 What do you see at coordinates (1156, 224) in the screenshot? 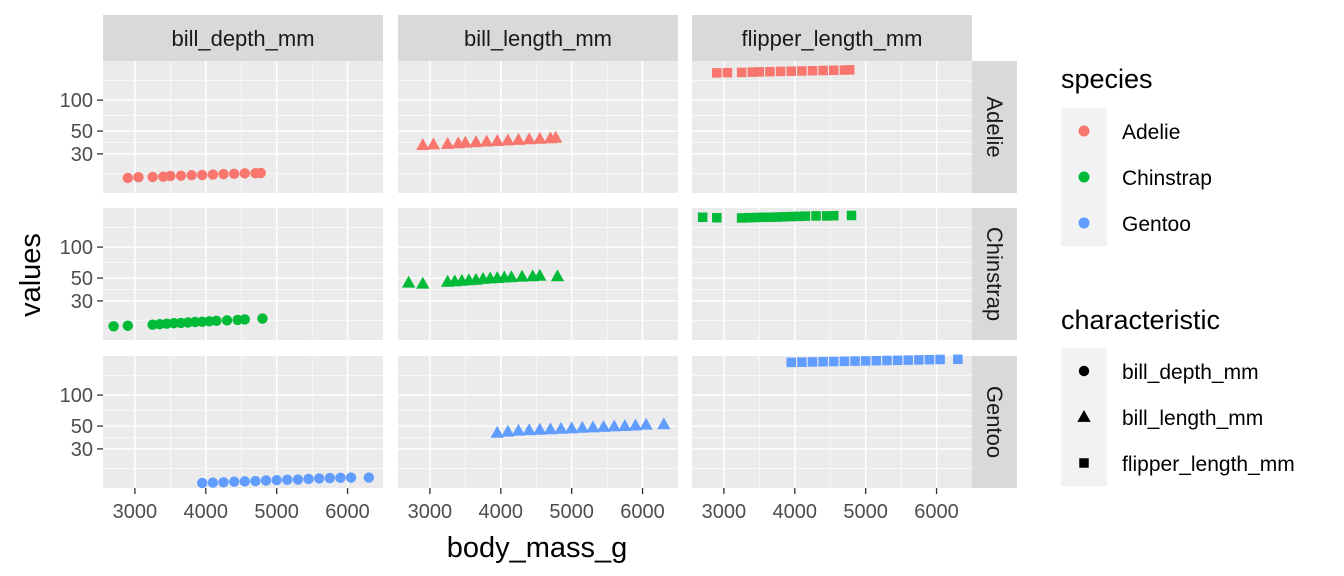
I see `legend-label: Gentoo` at bounding box center [1156, 224].